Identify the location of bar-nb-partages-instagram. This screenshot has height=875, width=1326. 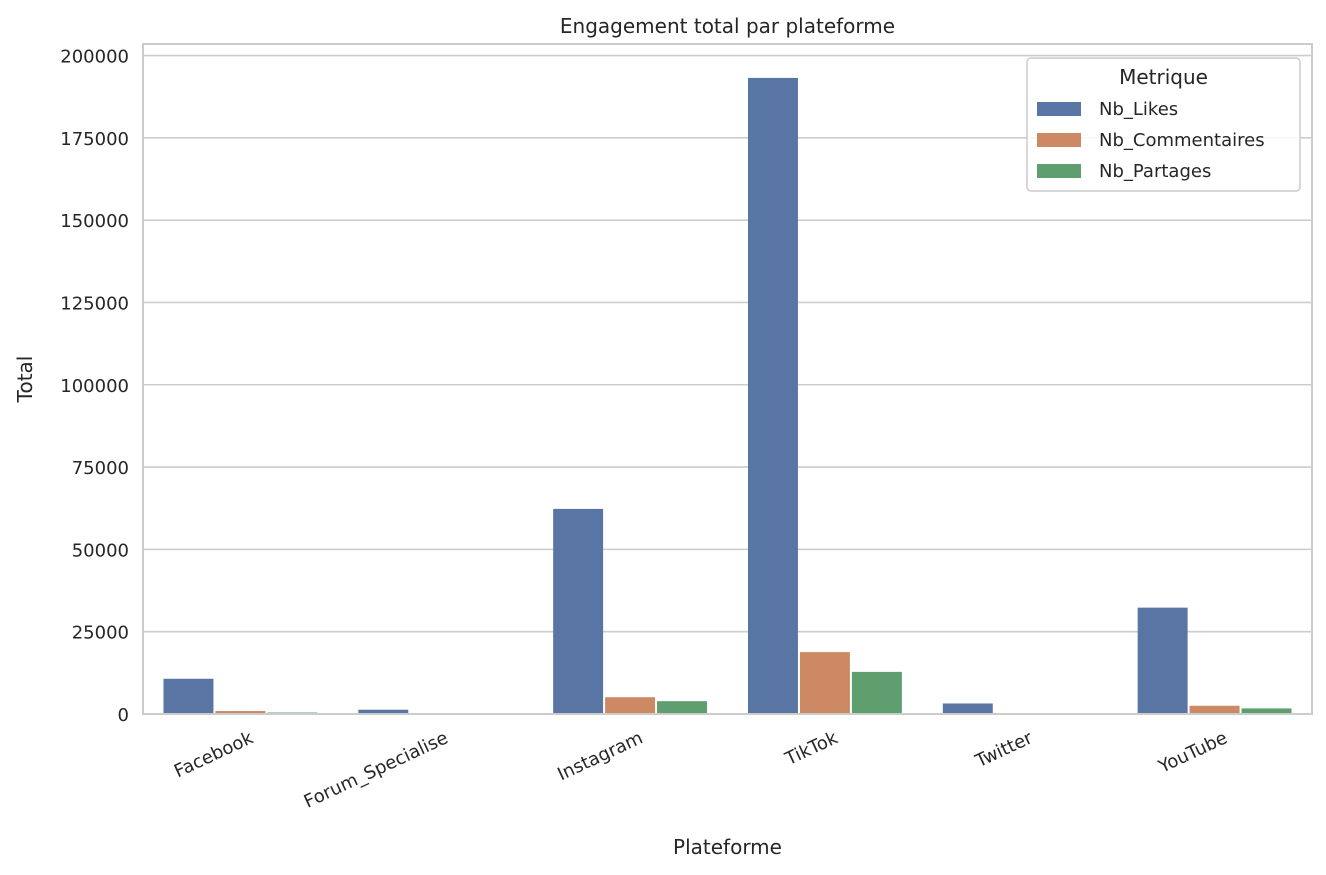
(682, 707).